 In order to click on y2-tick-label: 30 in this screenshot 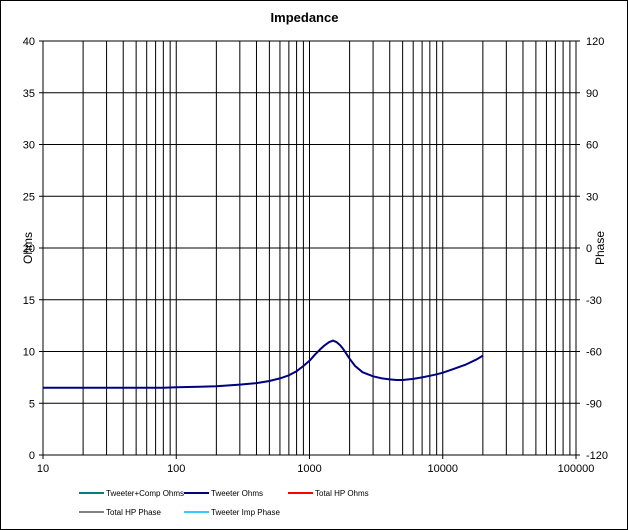, I will do `click(592, 197)`.